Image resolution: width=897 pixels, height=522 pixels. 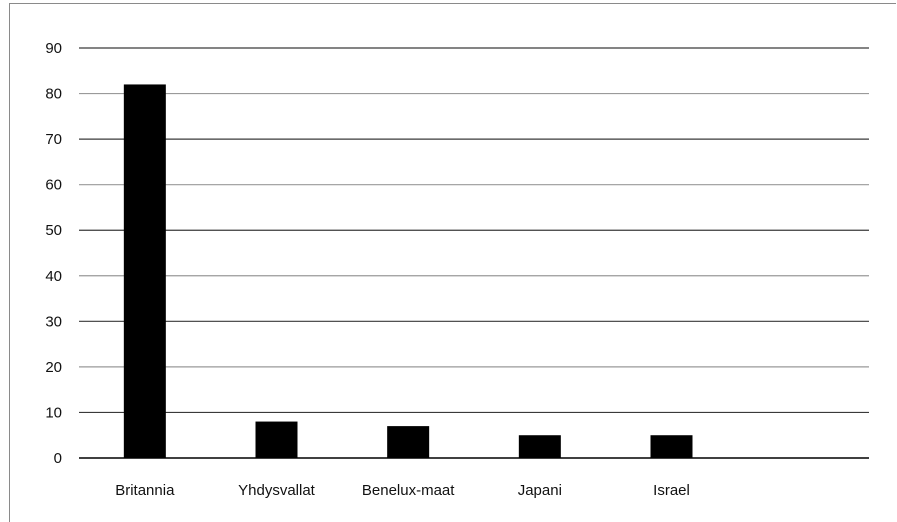 What do you see at coordinates (53, 412) in the screenshot?
I see `y-tick-label-10: 10` at bounding box center [53, 412].